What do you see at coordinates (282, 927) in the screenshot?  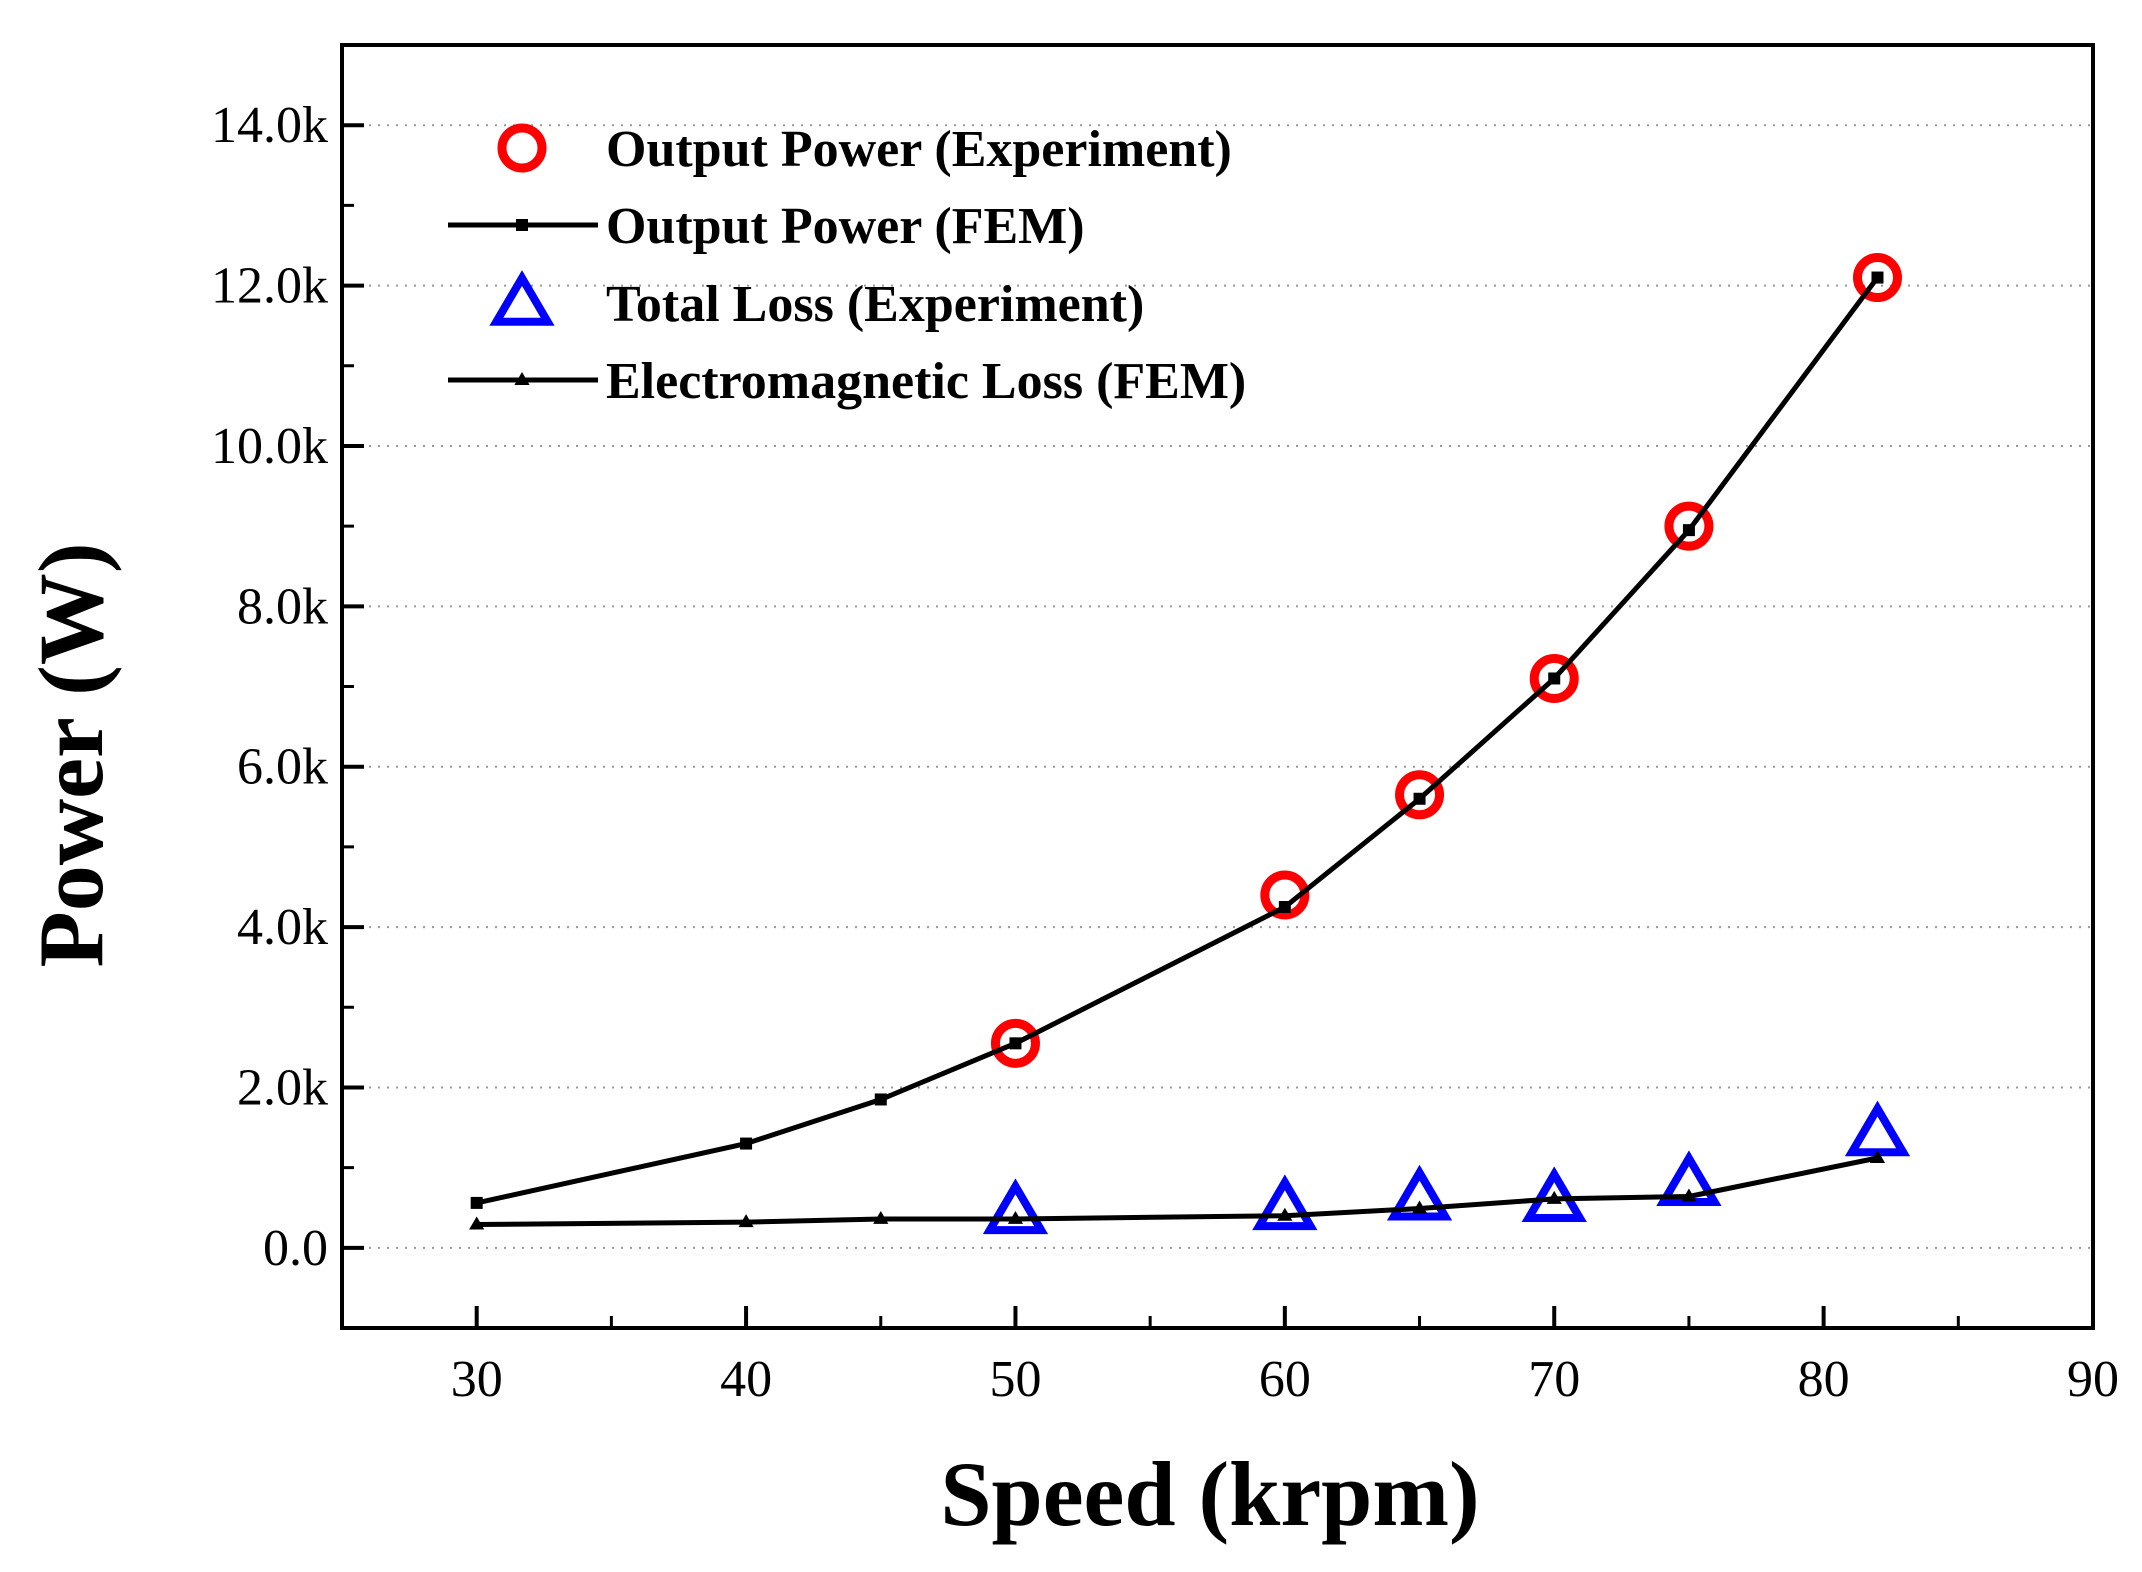 I see `y-tick-label: 4.0k` at bounding box center [282, 927].